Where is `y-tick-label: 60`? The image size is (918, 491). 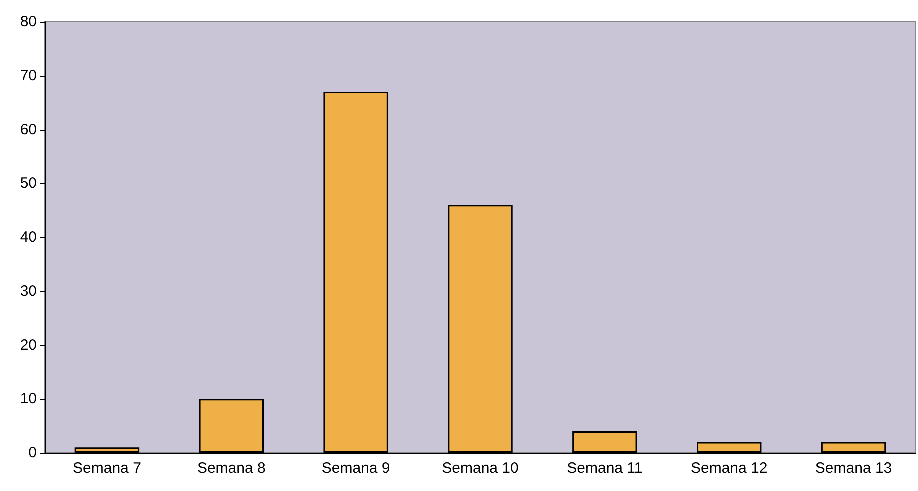 y-tick-label: 60 is located at coordinates (28, 129).